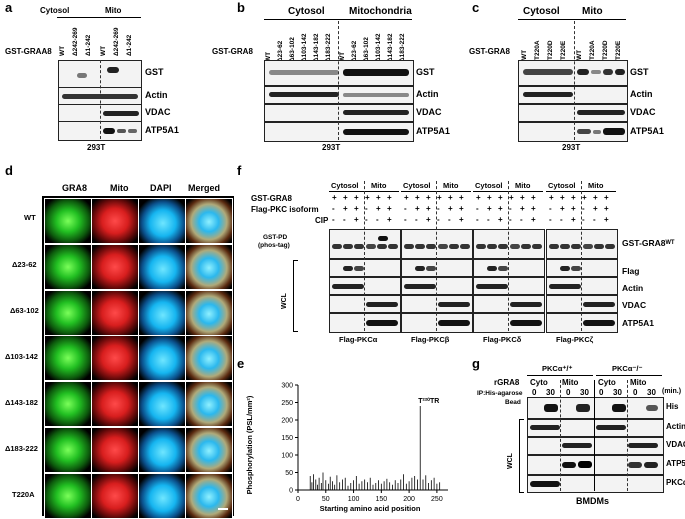  Describe the element at coordinates (427, 94) in the screenshot. I see `panel-b-row-actin: Actin` at that location.